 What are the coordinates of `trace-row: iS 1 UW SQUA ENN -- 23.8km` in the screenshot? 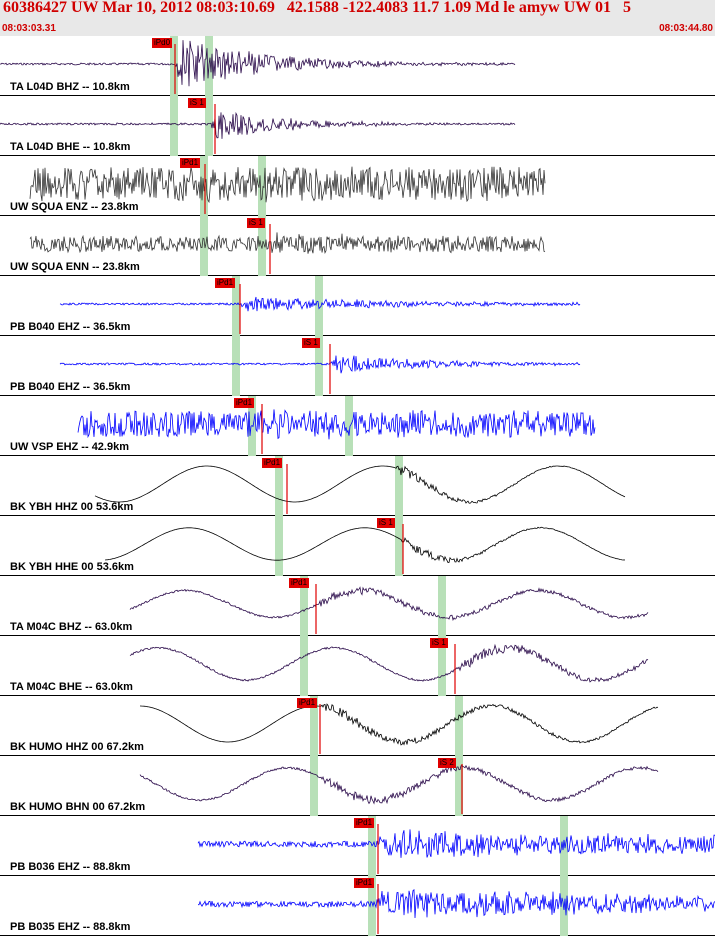 It's located at (357, 246).